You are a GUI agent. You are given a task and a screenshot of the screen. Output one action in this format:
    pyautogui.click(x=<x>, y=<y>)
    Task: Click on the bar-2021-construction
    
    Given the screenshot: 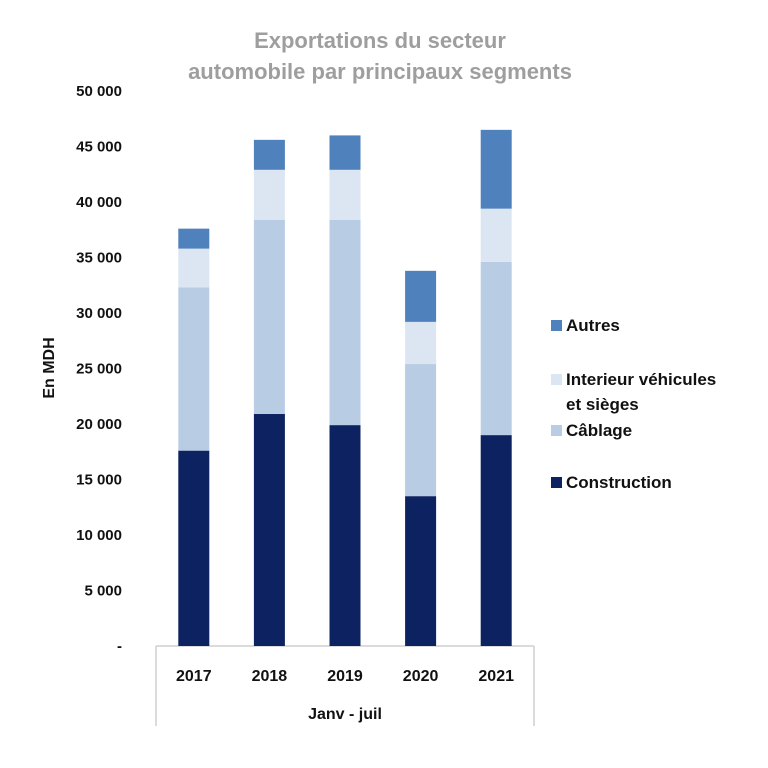 What is the action you would take?
    pyautogui.click(x=496, y=540)
    